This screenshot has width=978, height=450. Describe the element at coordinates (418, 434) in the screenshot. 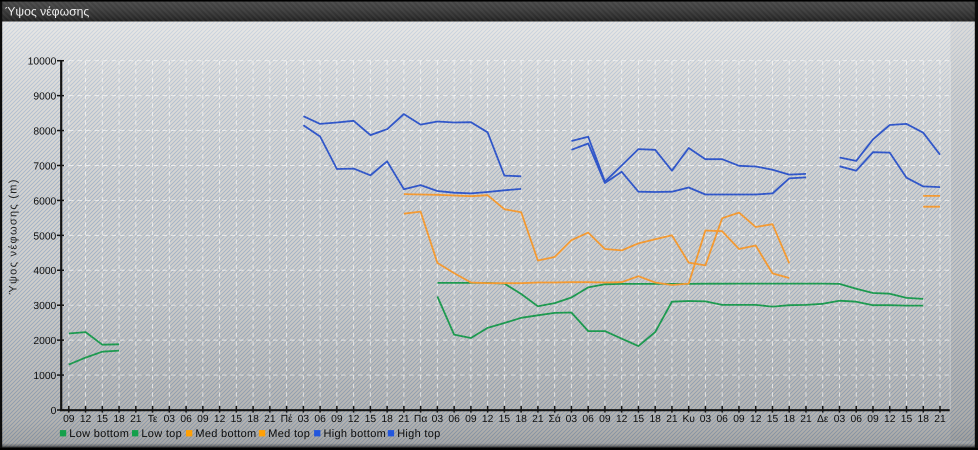

I see `svg-text: High top` at that location.